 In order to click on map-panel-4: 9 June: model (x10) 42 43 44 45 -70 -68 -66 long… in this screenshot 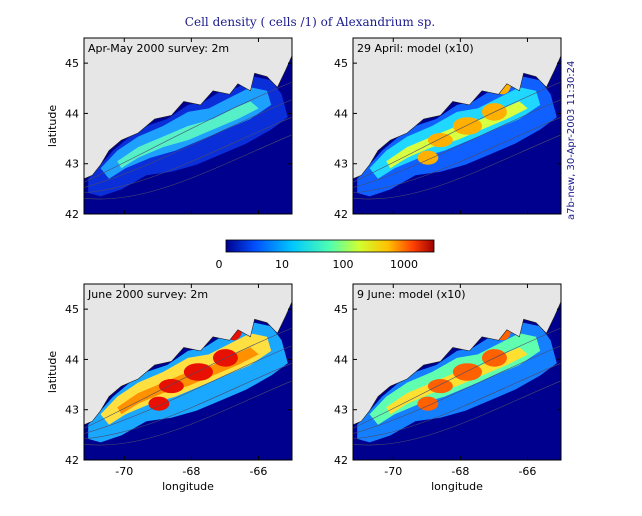, I will do `click(448, 388)`.